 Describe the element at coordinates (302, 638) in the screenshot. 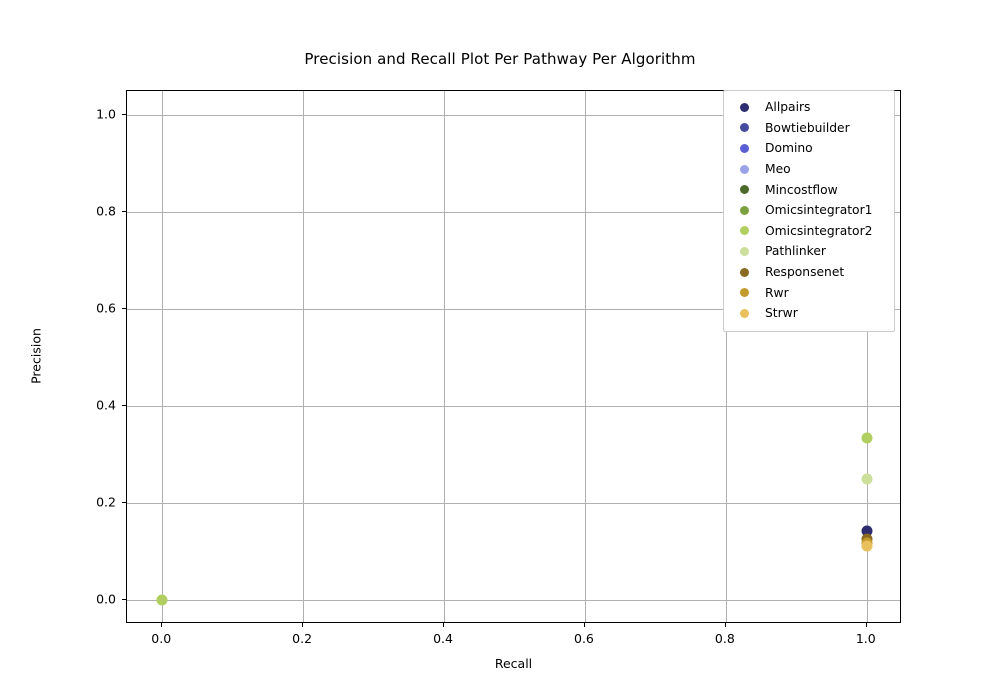

I see `x-axis-tick-label: 0.2` at that location.